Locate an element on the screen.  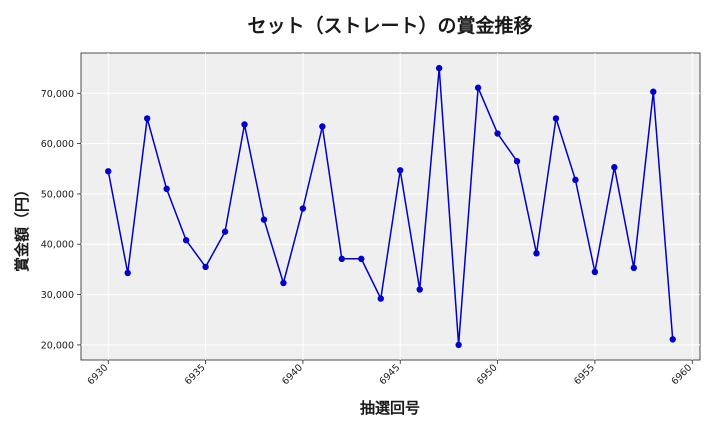
x-tick-label: 6950 is located at coordinates (487, 374).